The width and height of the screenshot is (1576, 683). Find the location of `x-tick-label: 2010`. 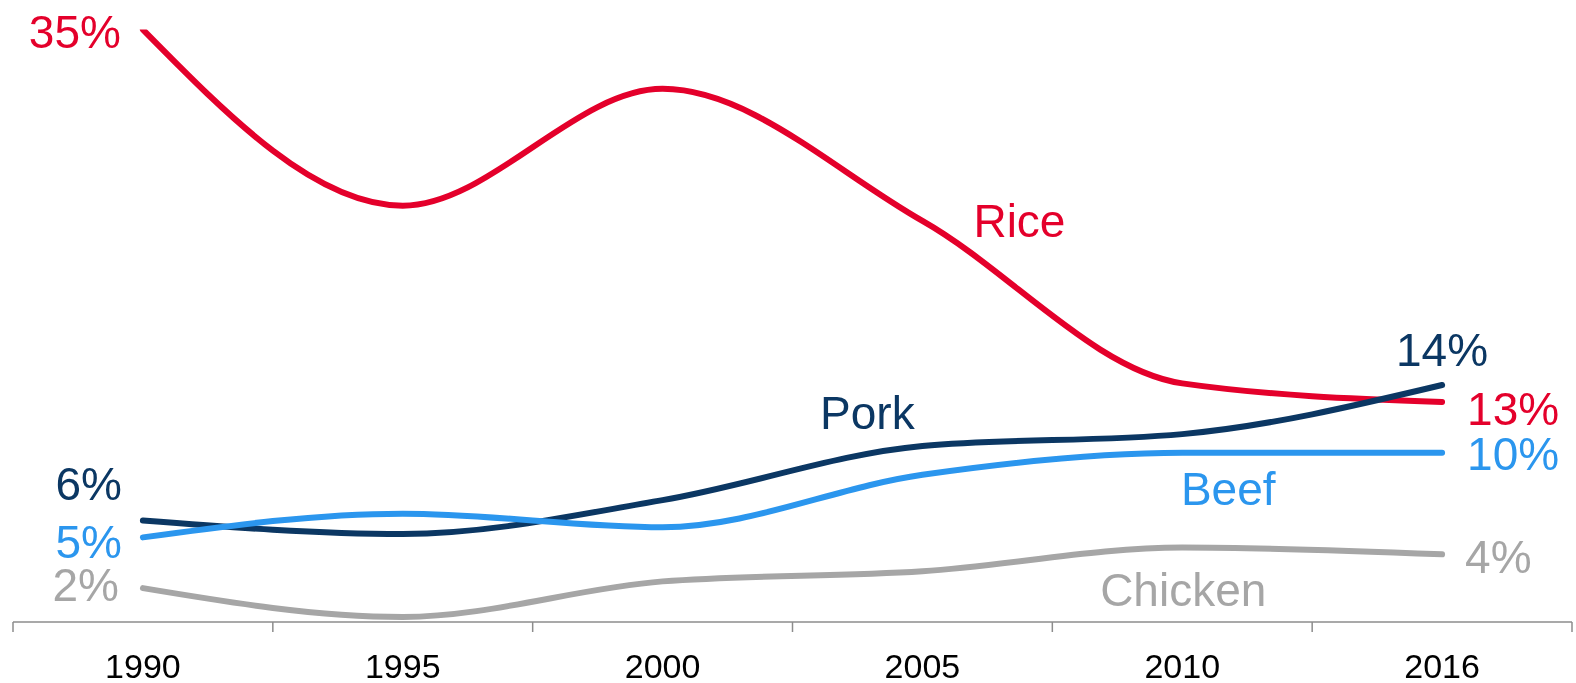

x-tick-label: 2010 is located at coordinates (1182, 665).